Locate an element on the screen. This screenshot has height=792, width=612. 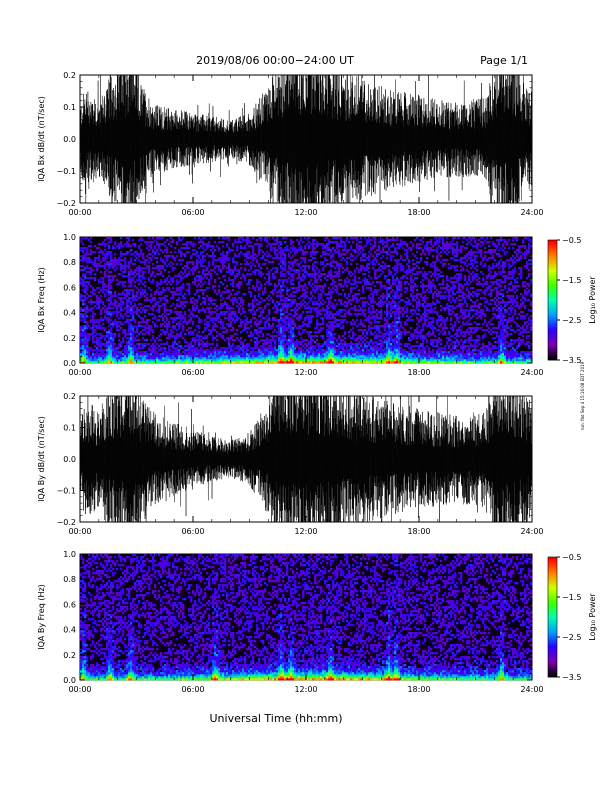
page-indicator: Page 1/1 is located at coordinates (504, 60).